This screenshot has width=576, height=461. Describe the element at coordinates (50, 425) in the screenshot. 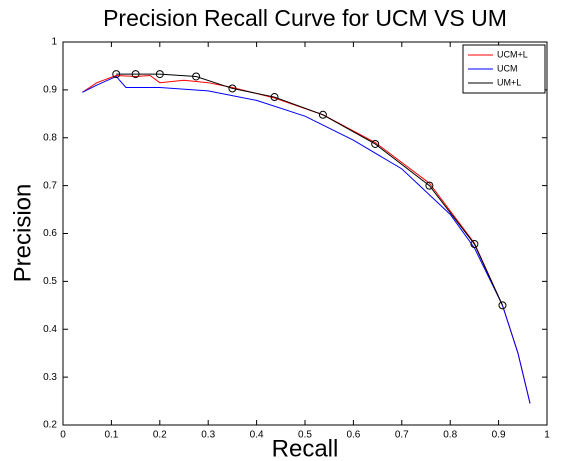

I see `y-tick-label: 0.2` at that location.